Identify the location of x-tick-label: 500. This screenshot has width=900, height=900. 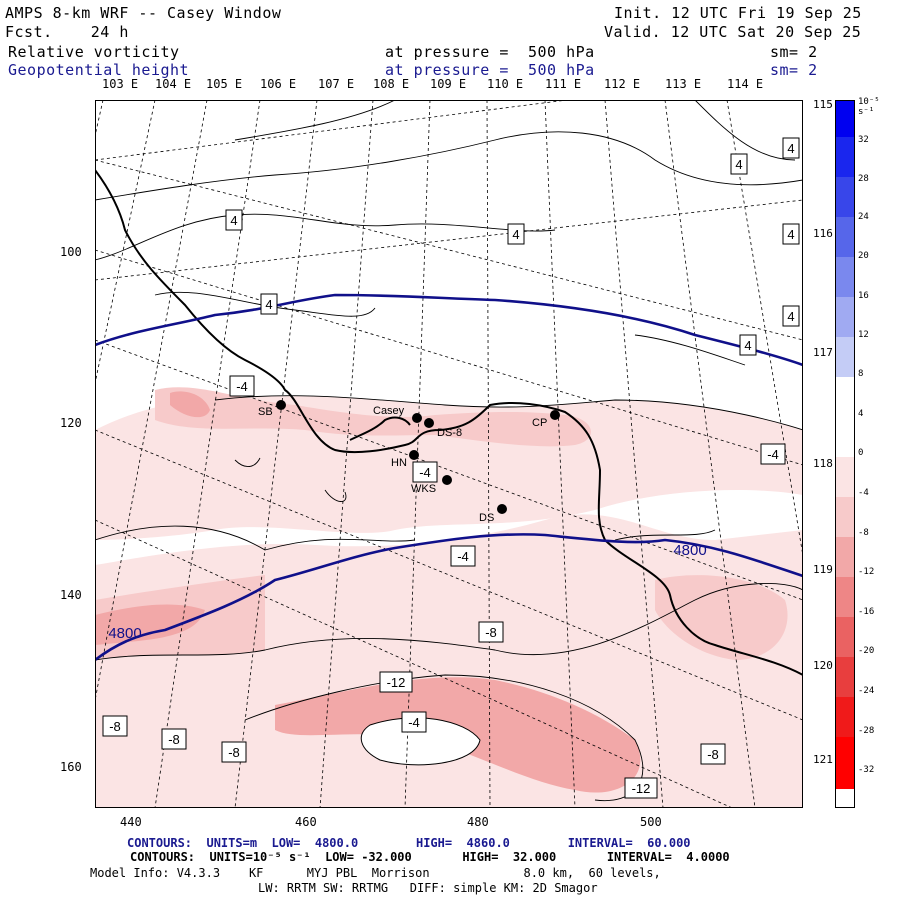
(651, 822).